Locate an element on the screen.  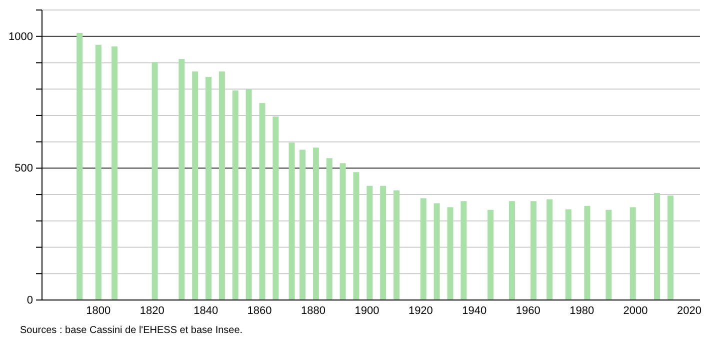
x-tick-label: 1860 is located at coordinates (259, 310).